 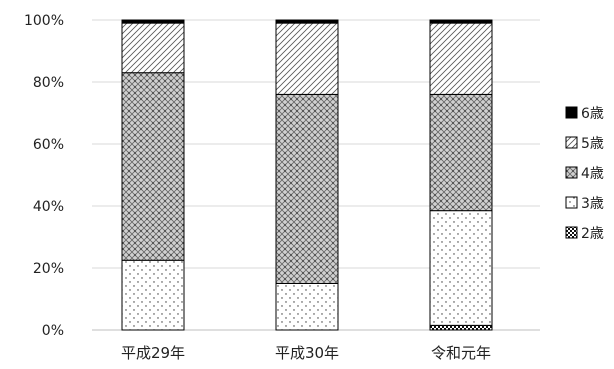 I want to click on legend-label: 6歳, so click(x=592, y=114).